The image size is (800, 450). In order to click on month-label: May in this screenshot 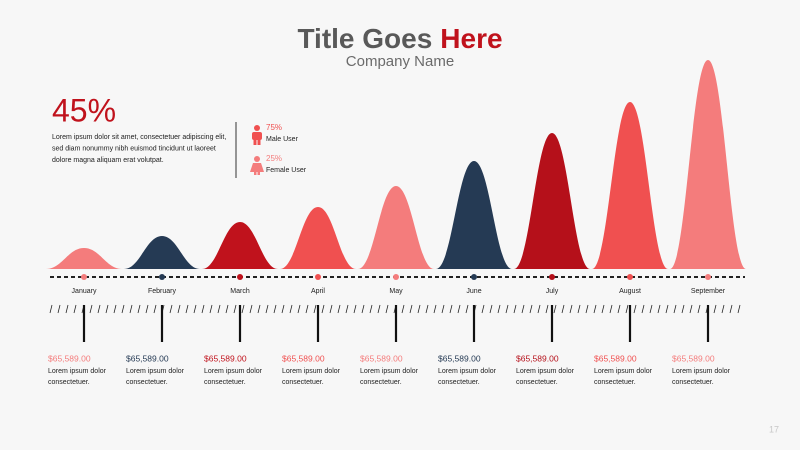, I will do `click(396, 291)`.